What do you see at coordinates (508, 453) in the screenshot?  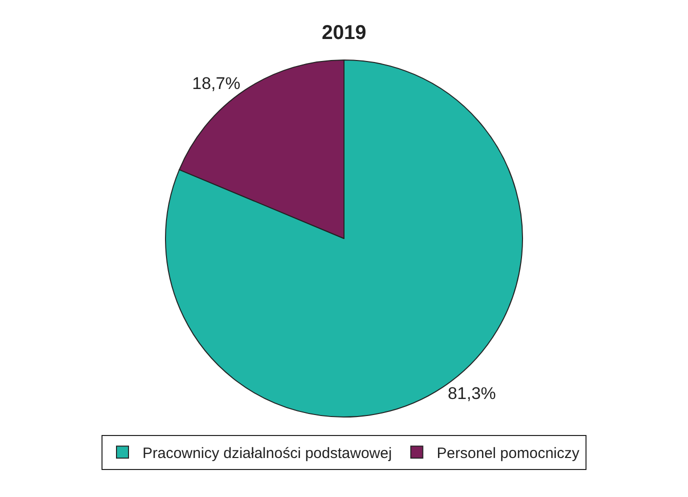 I see `legend-label: Personel pomocniczy` at bounding box center [508, 453].